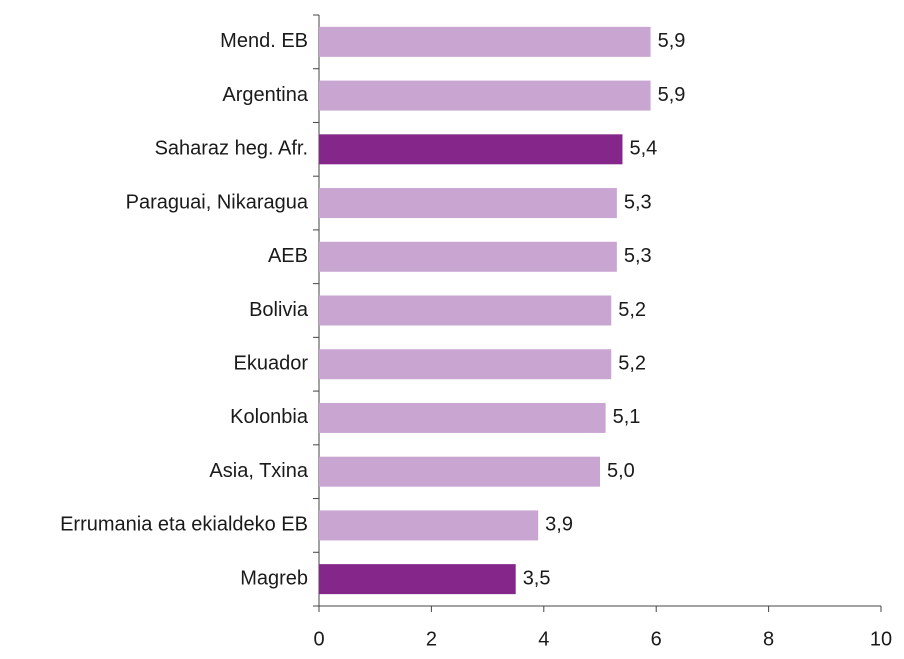  I want to click on value-label: 5,0, so click(621, 471).